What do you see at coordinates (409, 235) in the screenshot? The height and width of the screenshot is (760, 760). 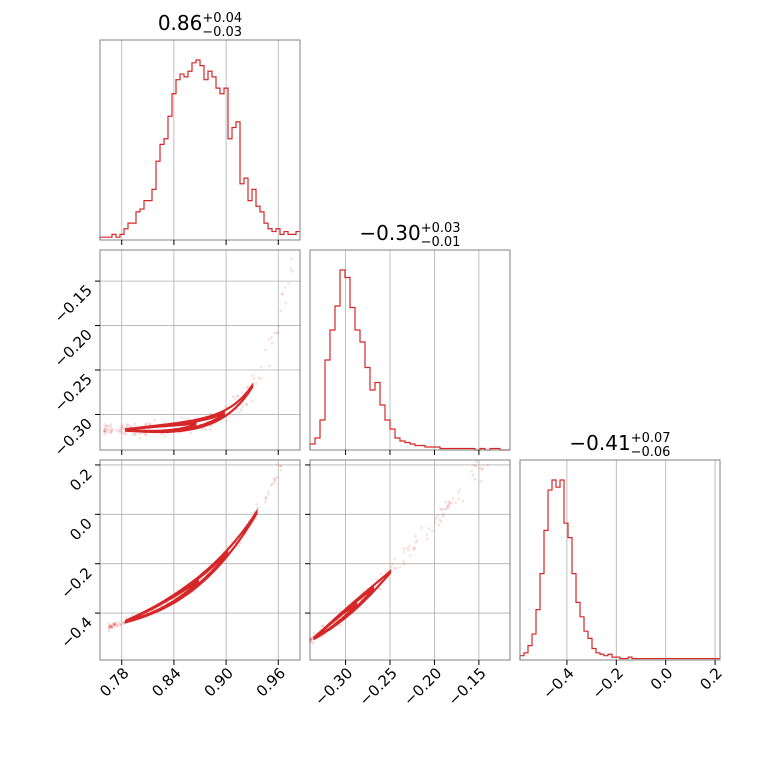 I see `title-param-1: −0.30+0.03 −0.01` at bounding box center [409, 235].